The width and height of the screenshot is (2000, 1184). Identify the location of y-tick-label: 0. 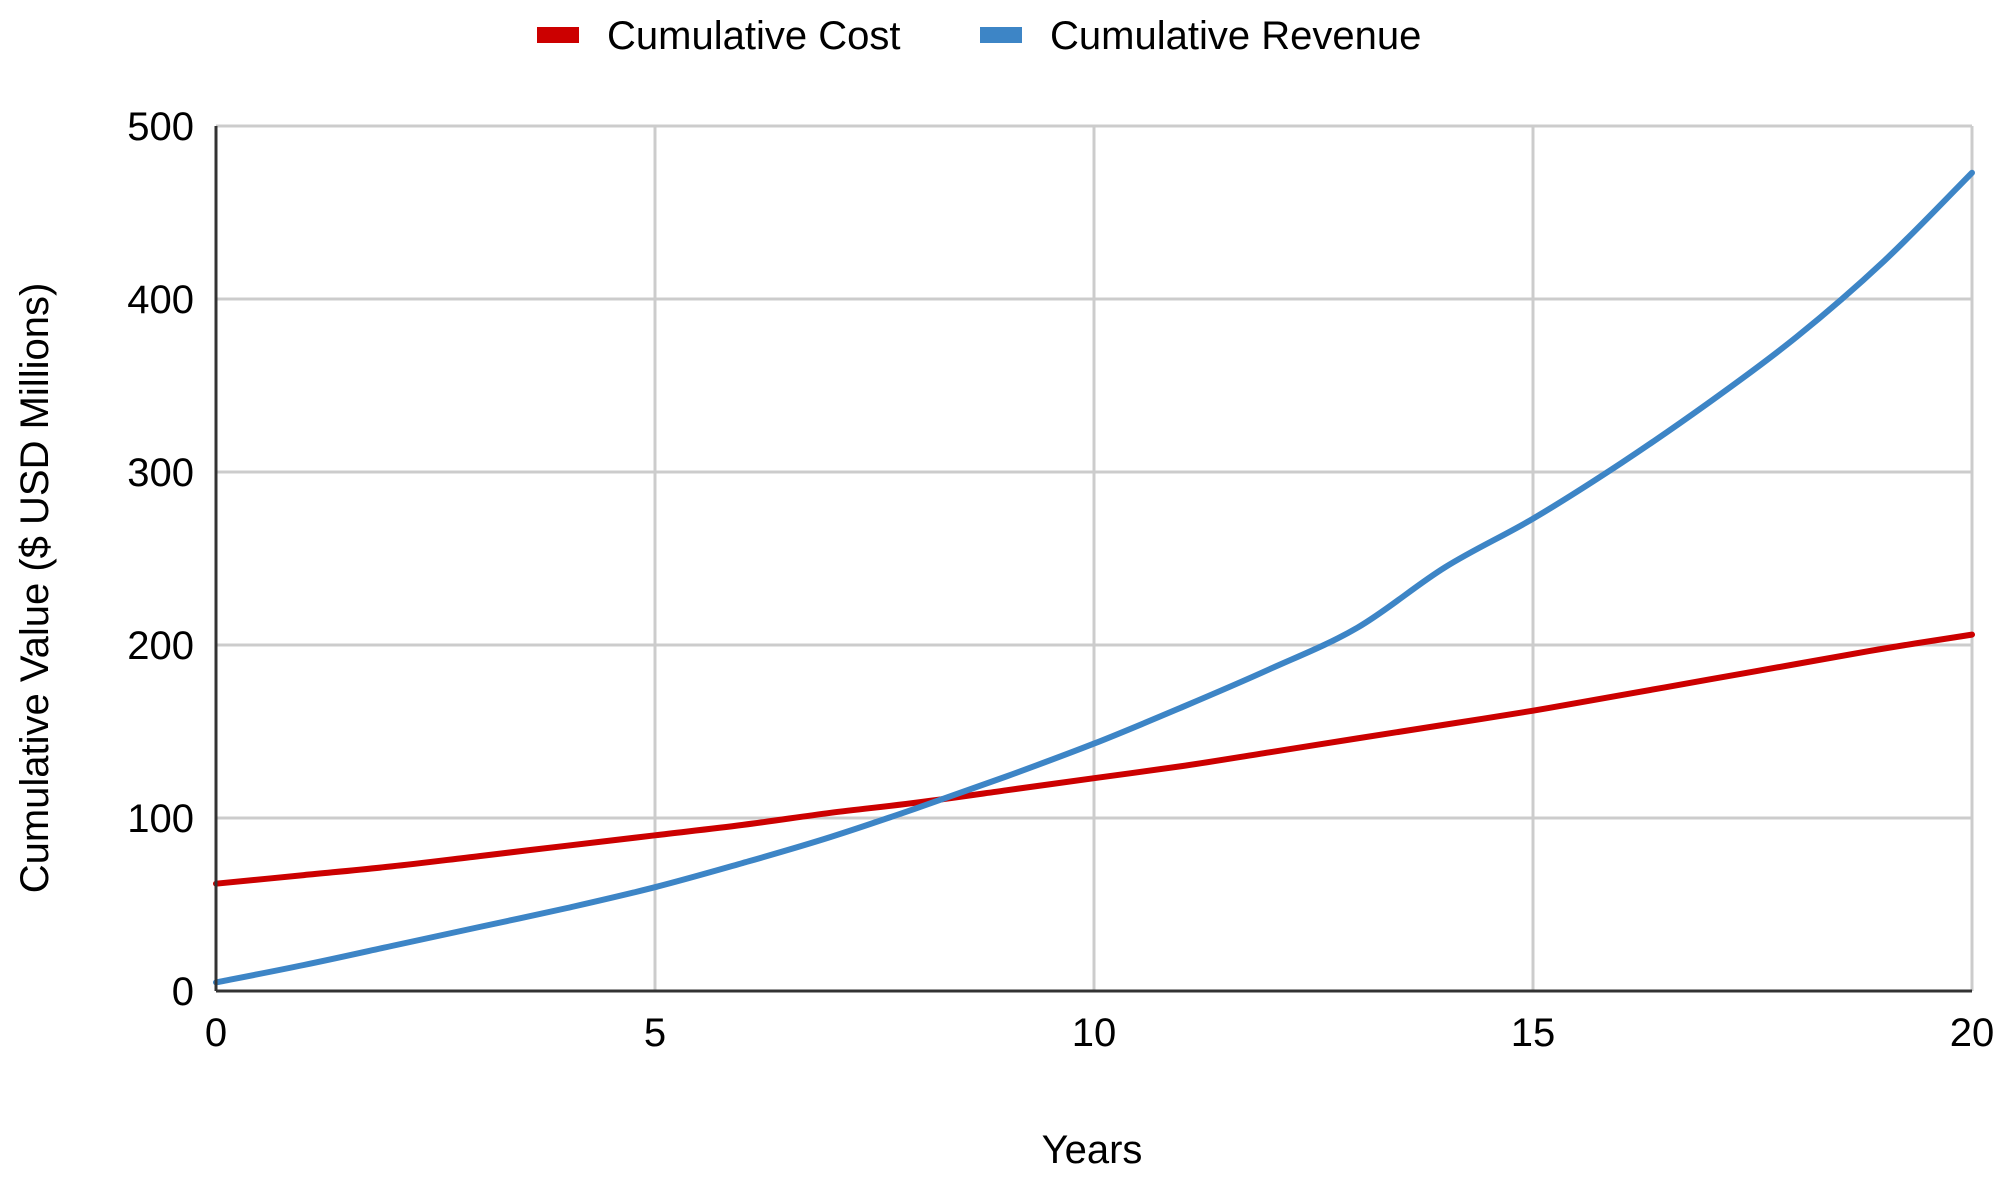
(183, 992).